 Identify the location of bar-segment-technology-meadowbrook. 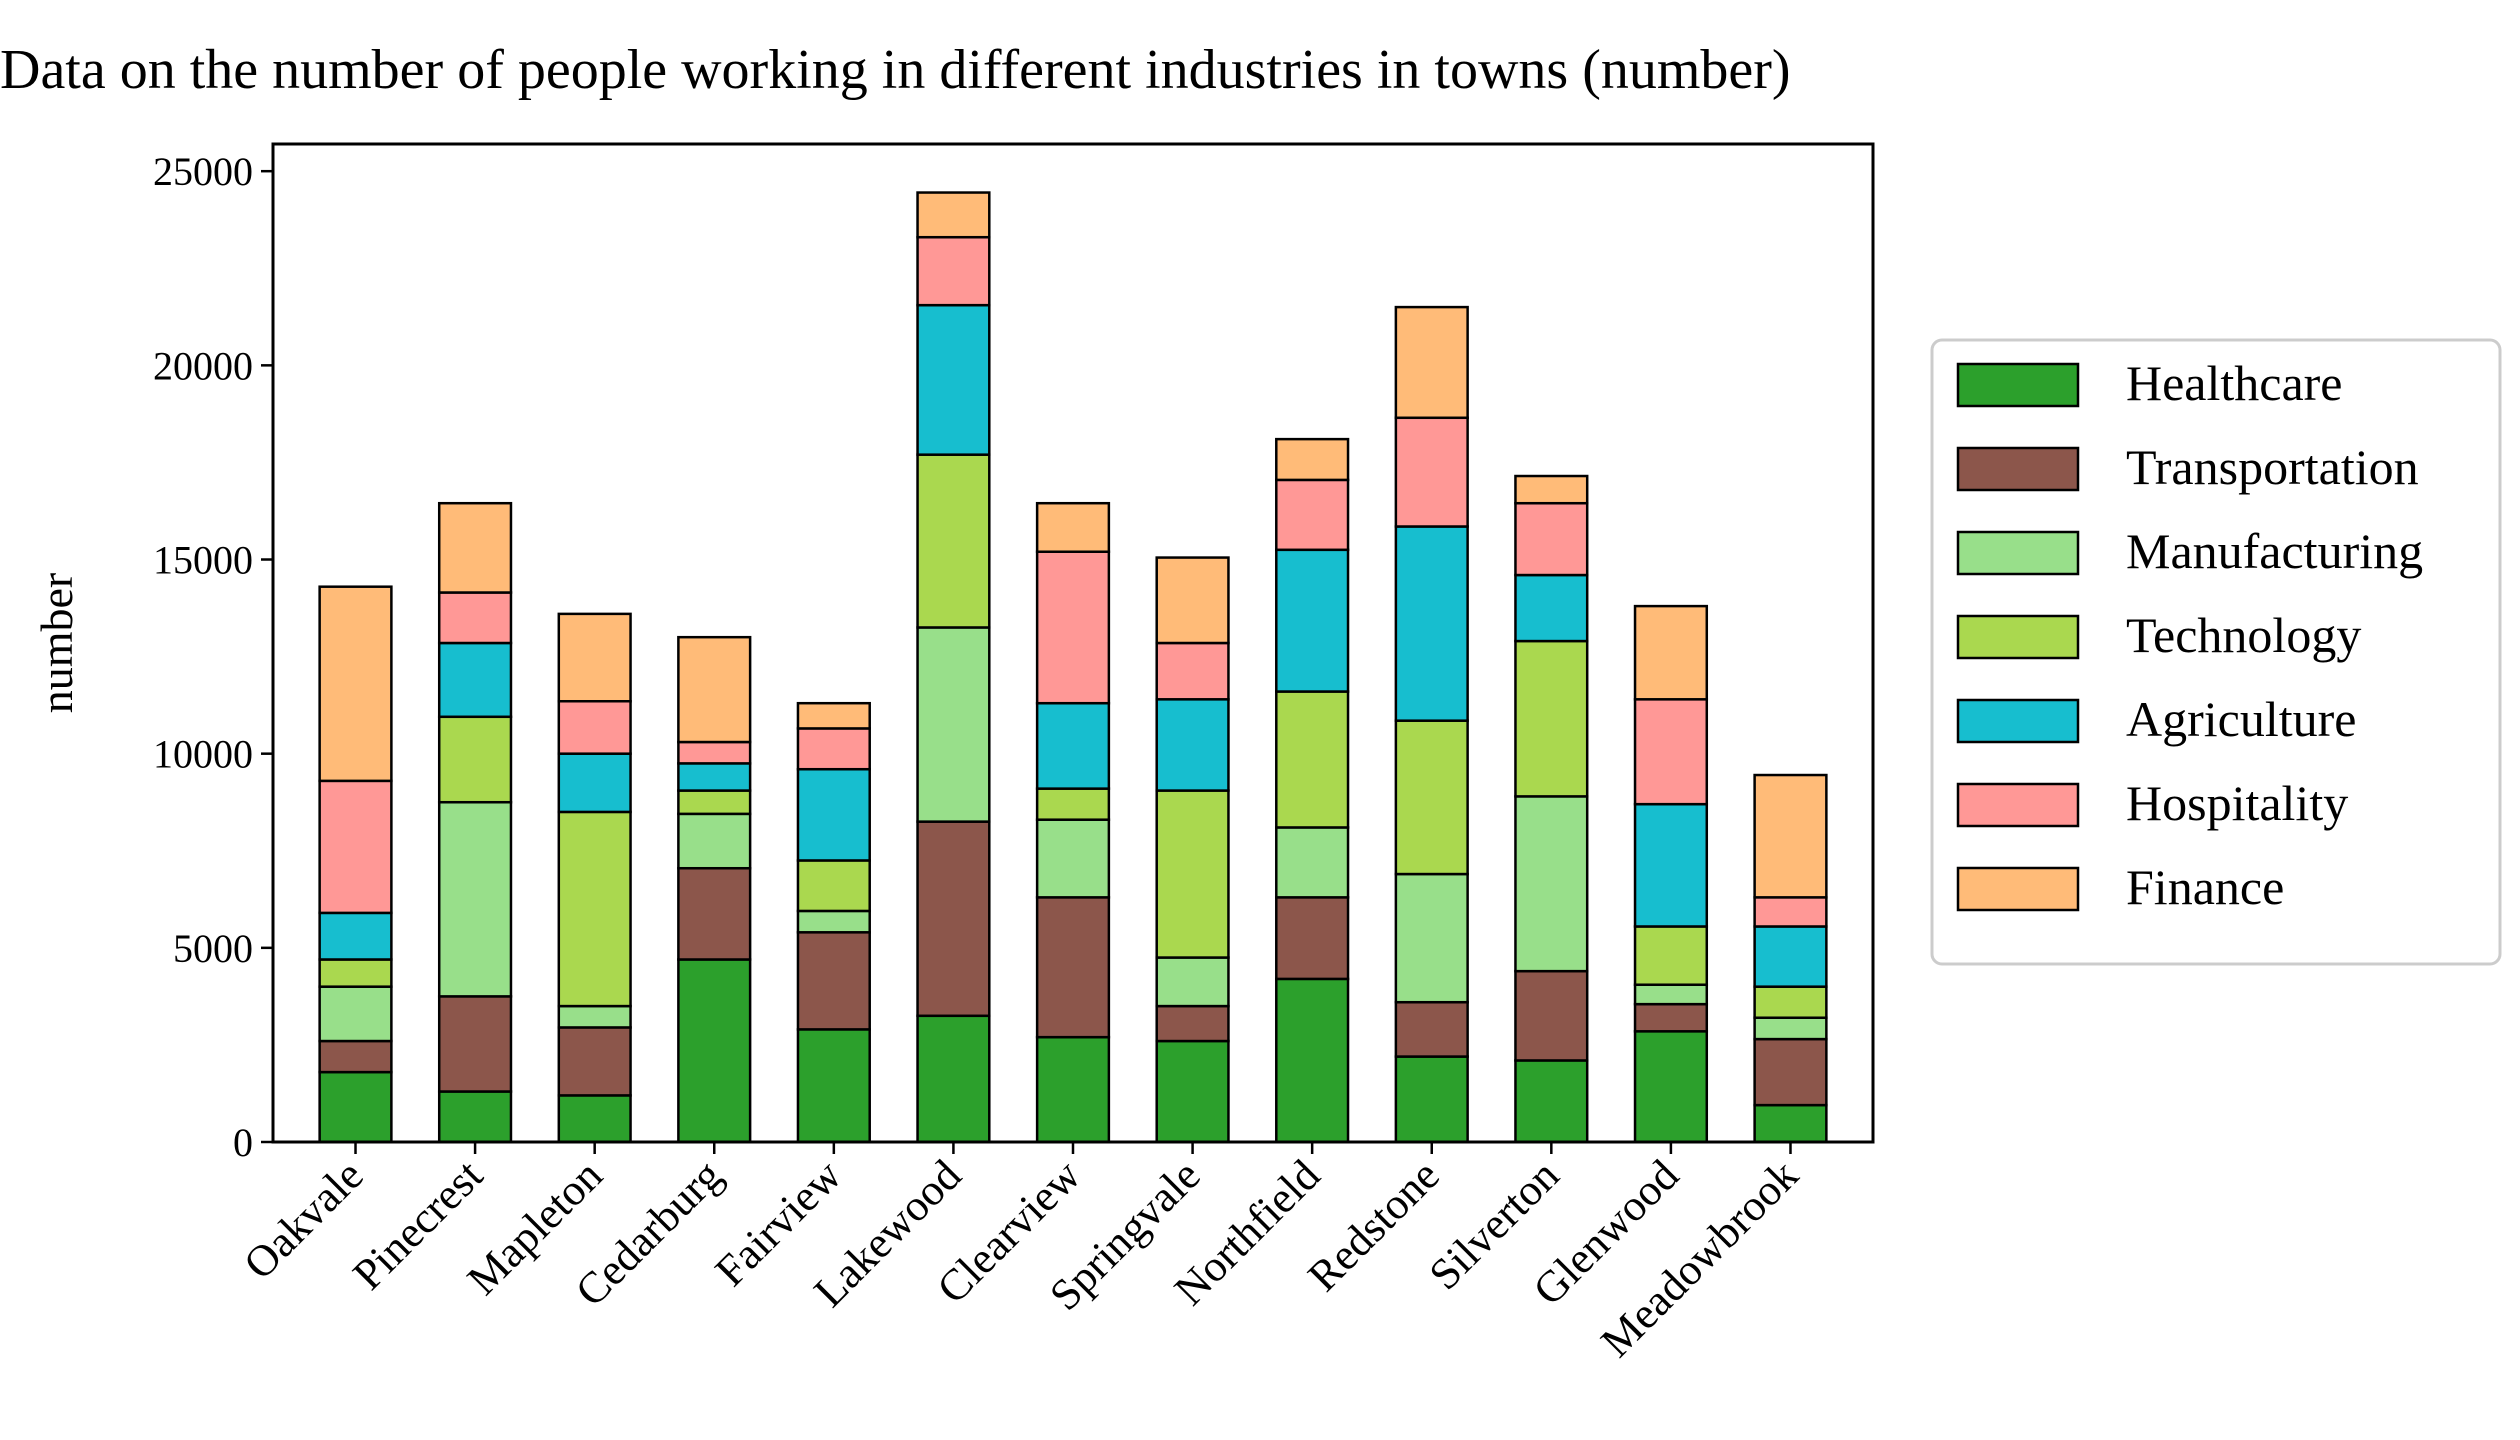
(1790, 1002).